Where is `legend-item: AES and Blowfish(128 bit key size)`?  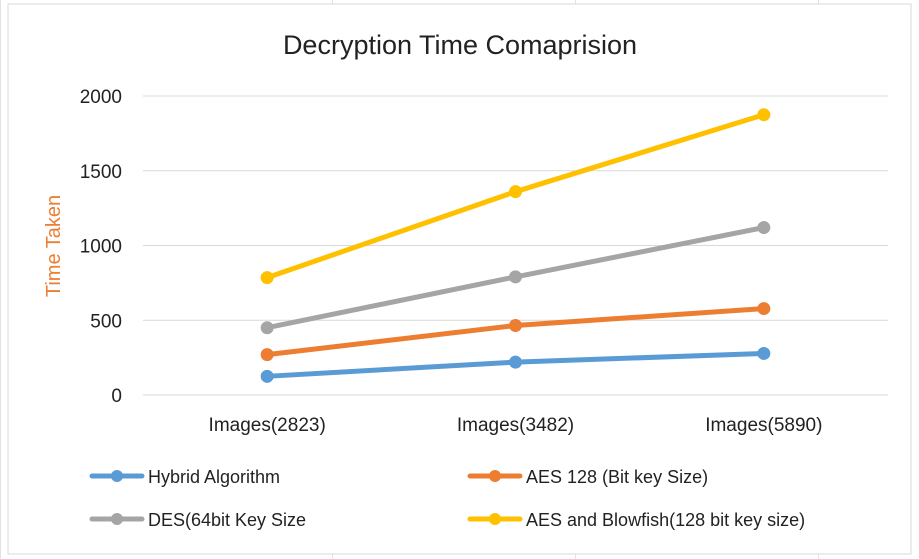
legend-item: AES and Blowfish(128 bit key size) is located at coordinates (636, 520).